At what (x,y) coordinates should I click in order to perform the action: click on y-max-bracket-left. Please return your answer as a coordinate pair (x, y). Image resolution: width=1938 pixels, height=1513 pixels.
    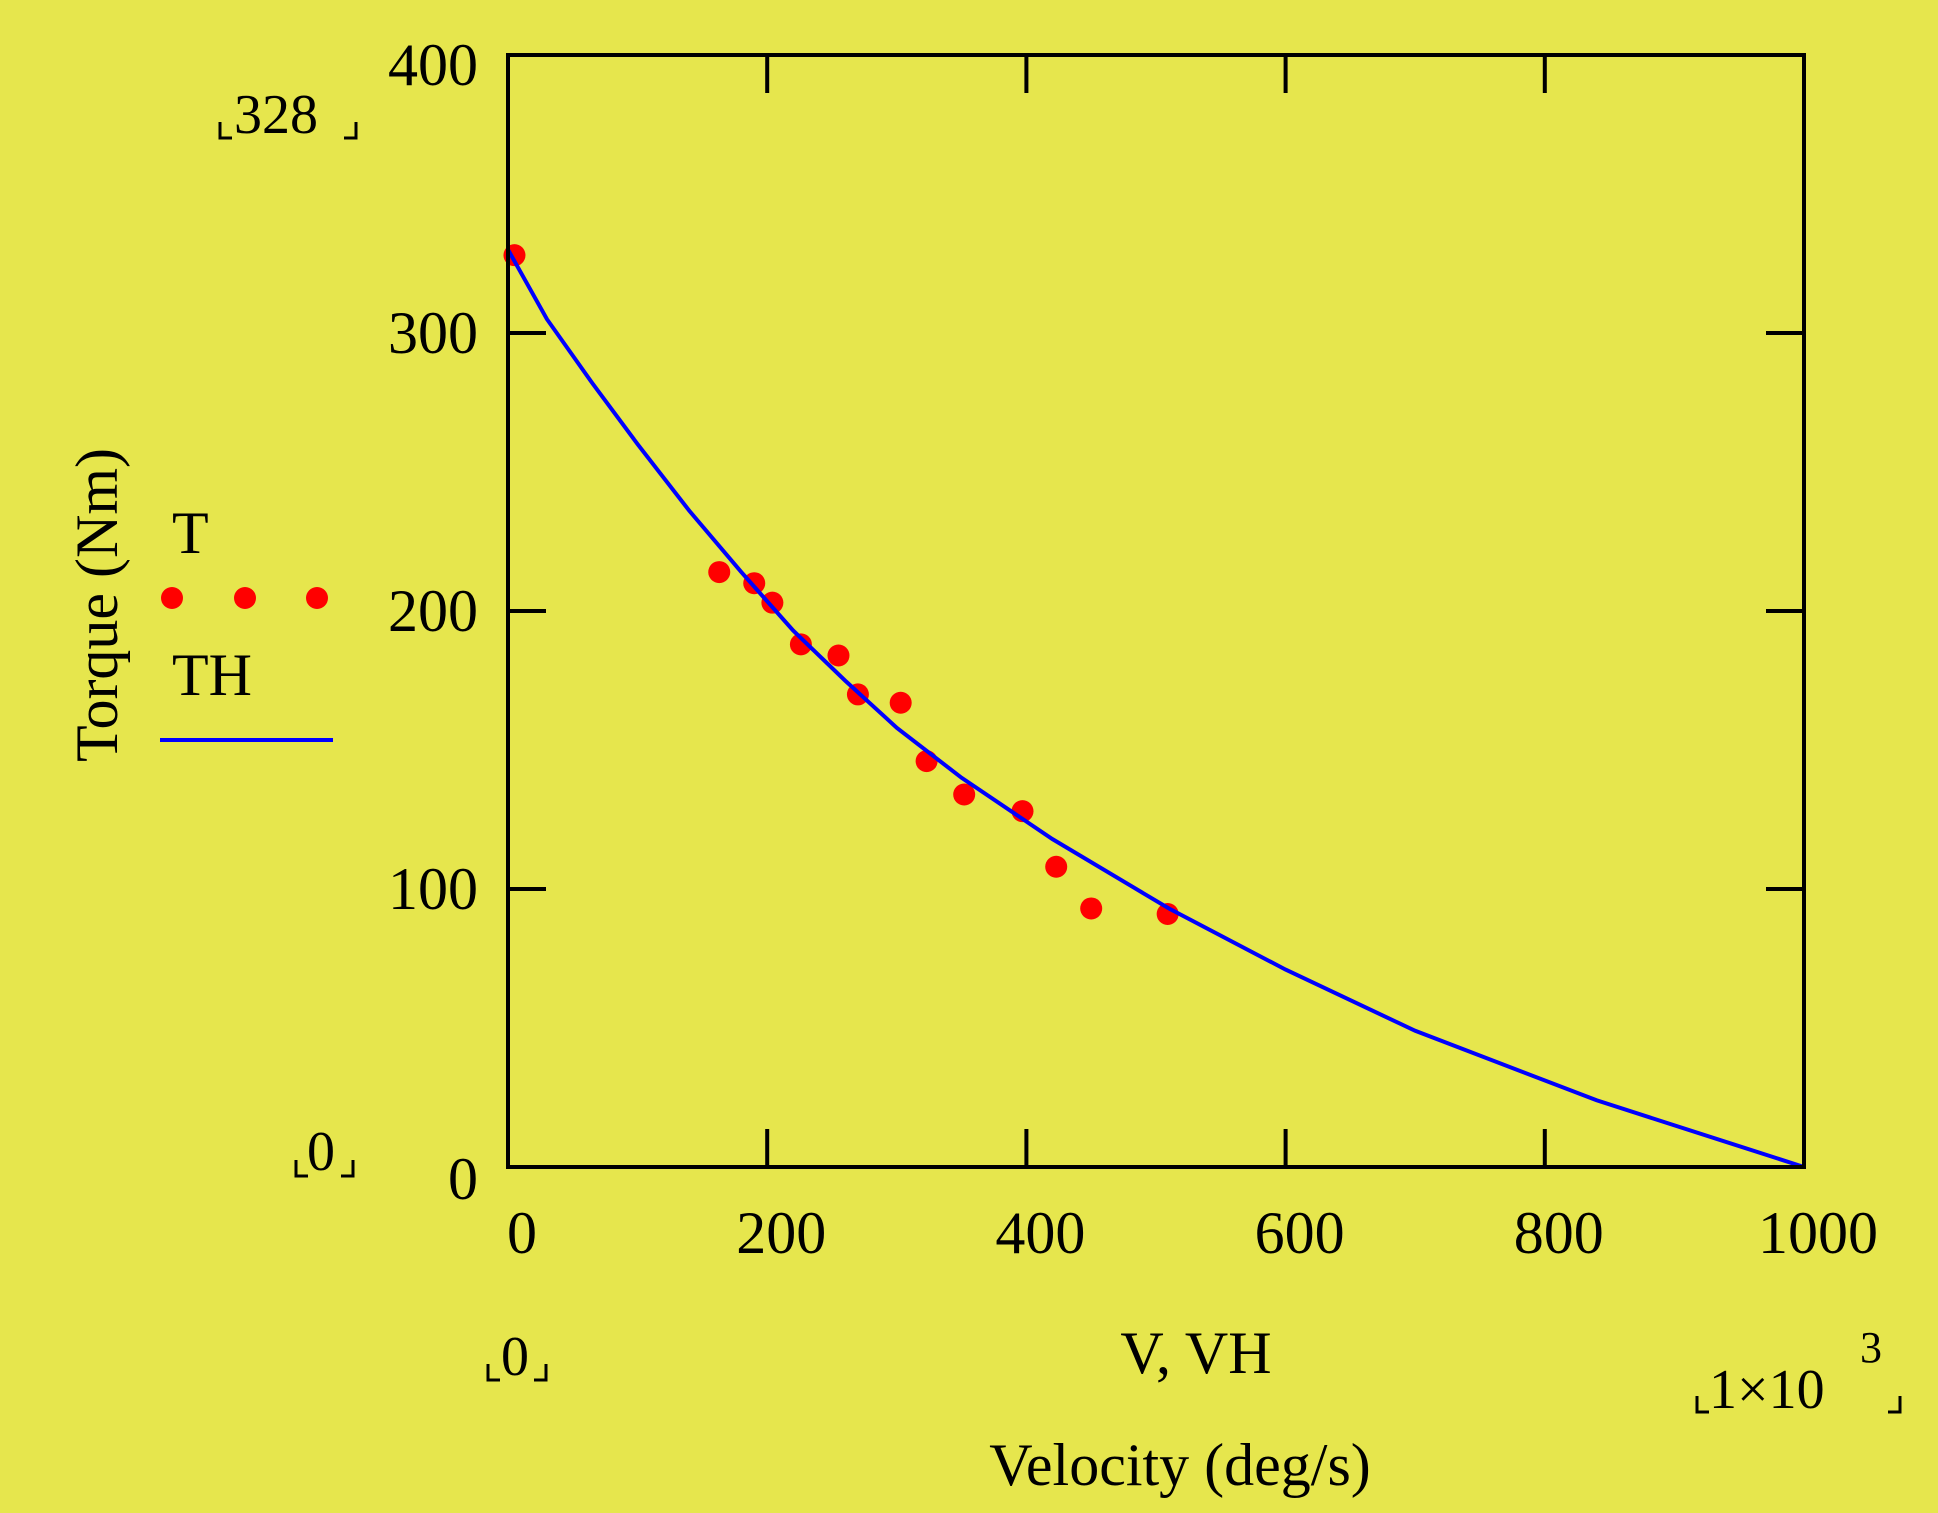
    Looking at the image, I should click on (225, 131).